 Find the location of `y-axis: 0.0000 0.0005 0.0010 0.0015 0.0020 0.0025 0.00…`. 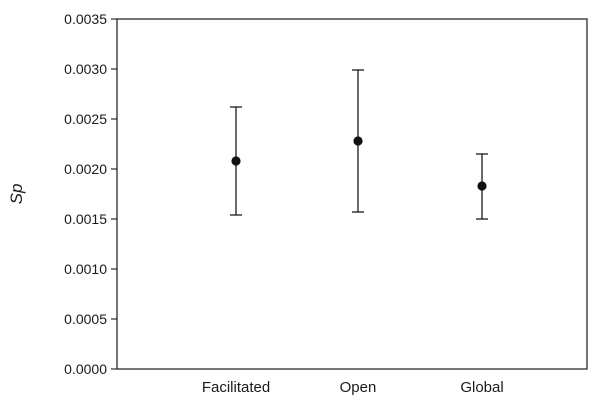

y-axis: 0.0000 0.0005 0.0010 0.0015 0.0020 0.0025 0.00… is located at coordinates (90, 194).